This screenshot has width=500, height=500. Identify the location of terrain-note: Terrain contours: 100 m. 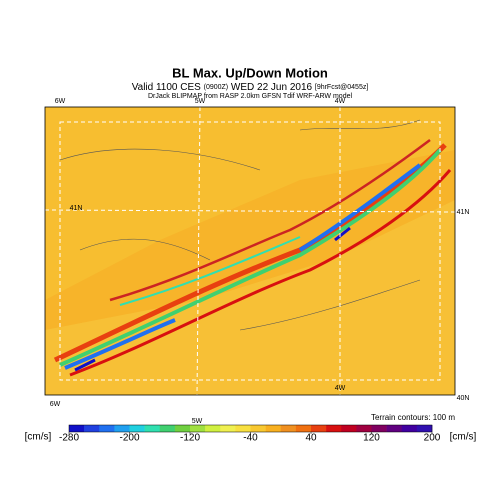
(413, 417).